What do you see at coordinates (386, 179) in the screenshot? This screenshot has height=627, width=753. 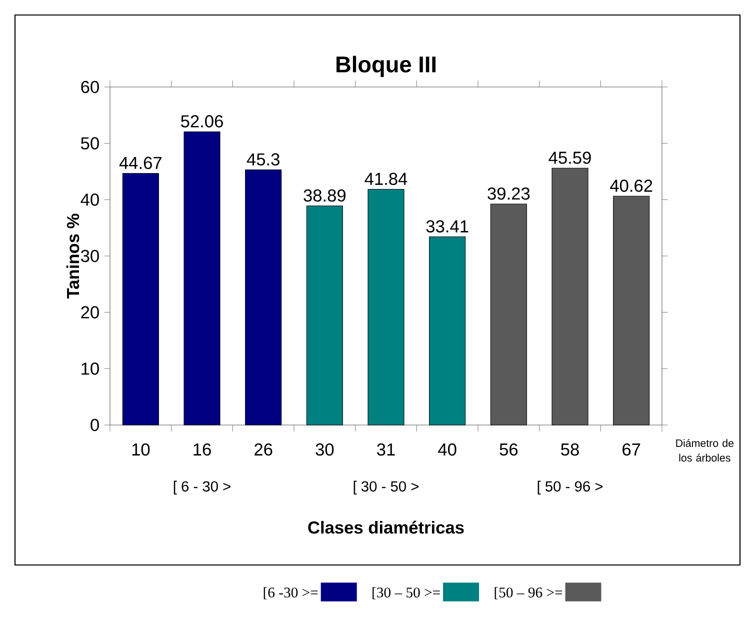 I see `data-label: 41.84` at bounding box center [386, 179].